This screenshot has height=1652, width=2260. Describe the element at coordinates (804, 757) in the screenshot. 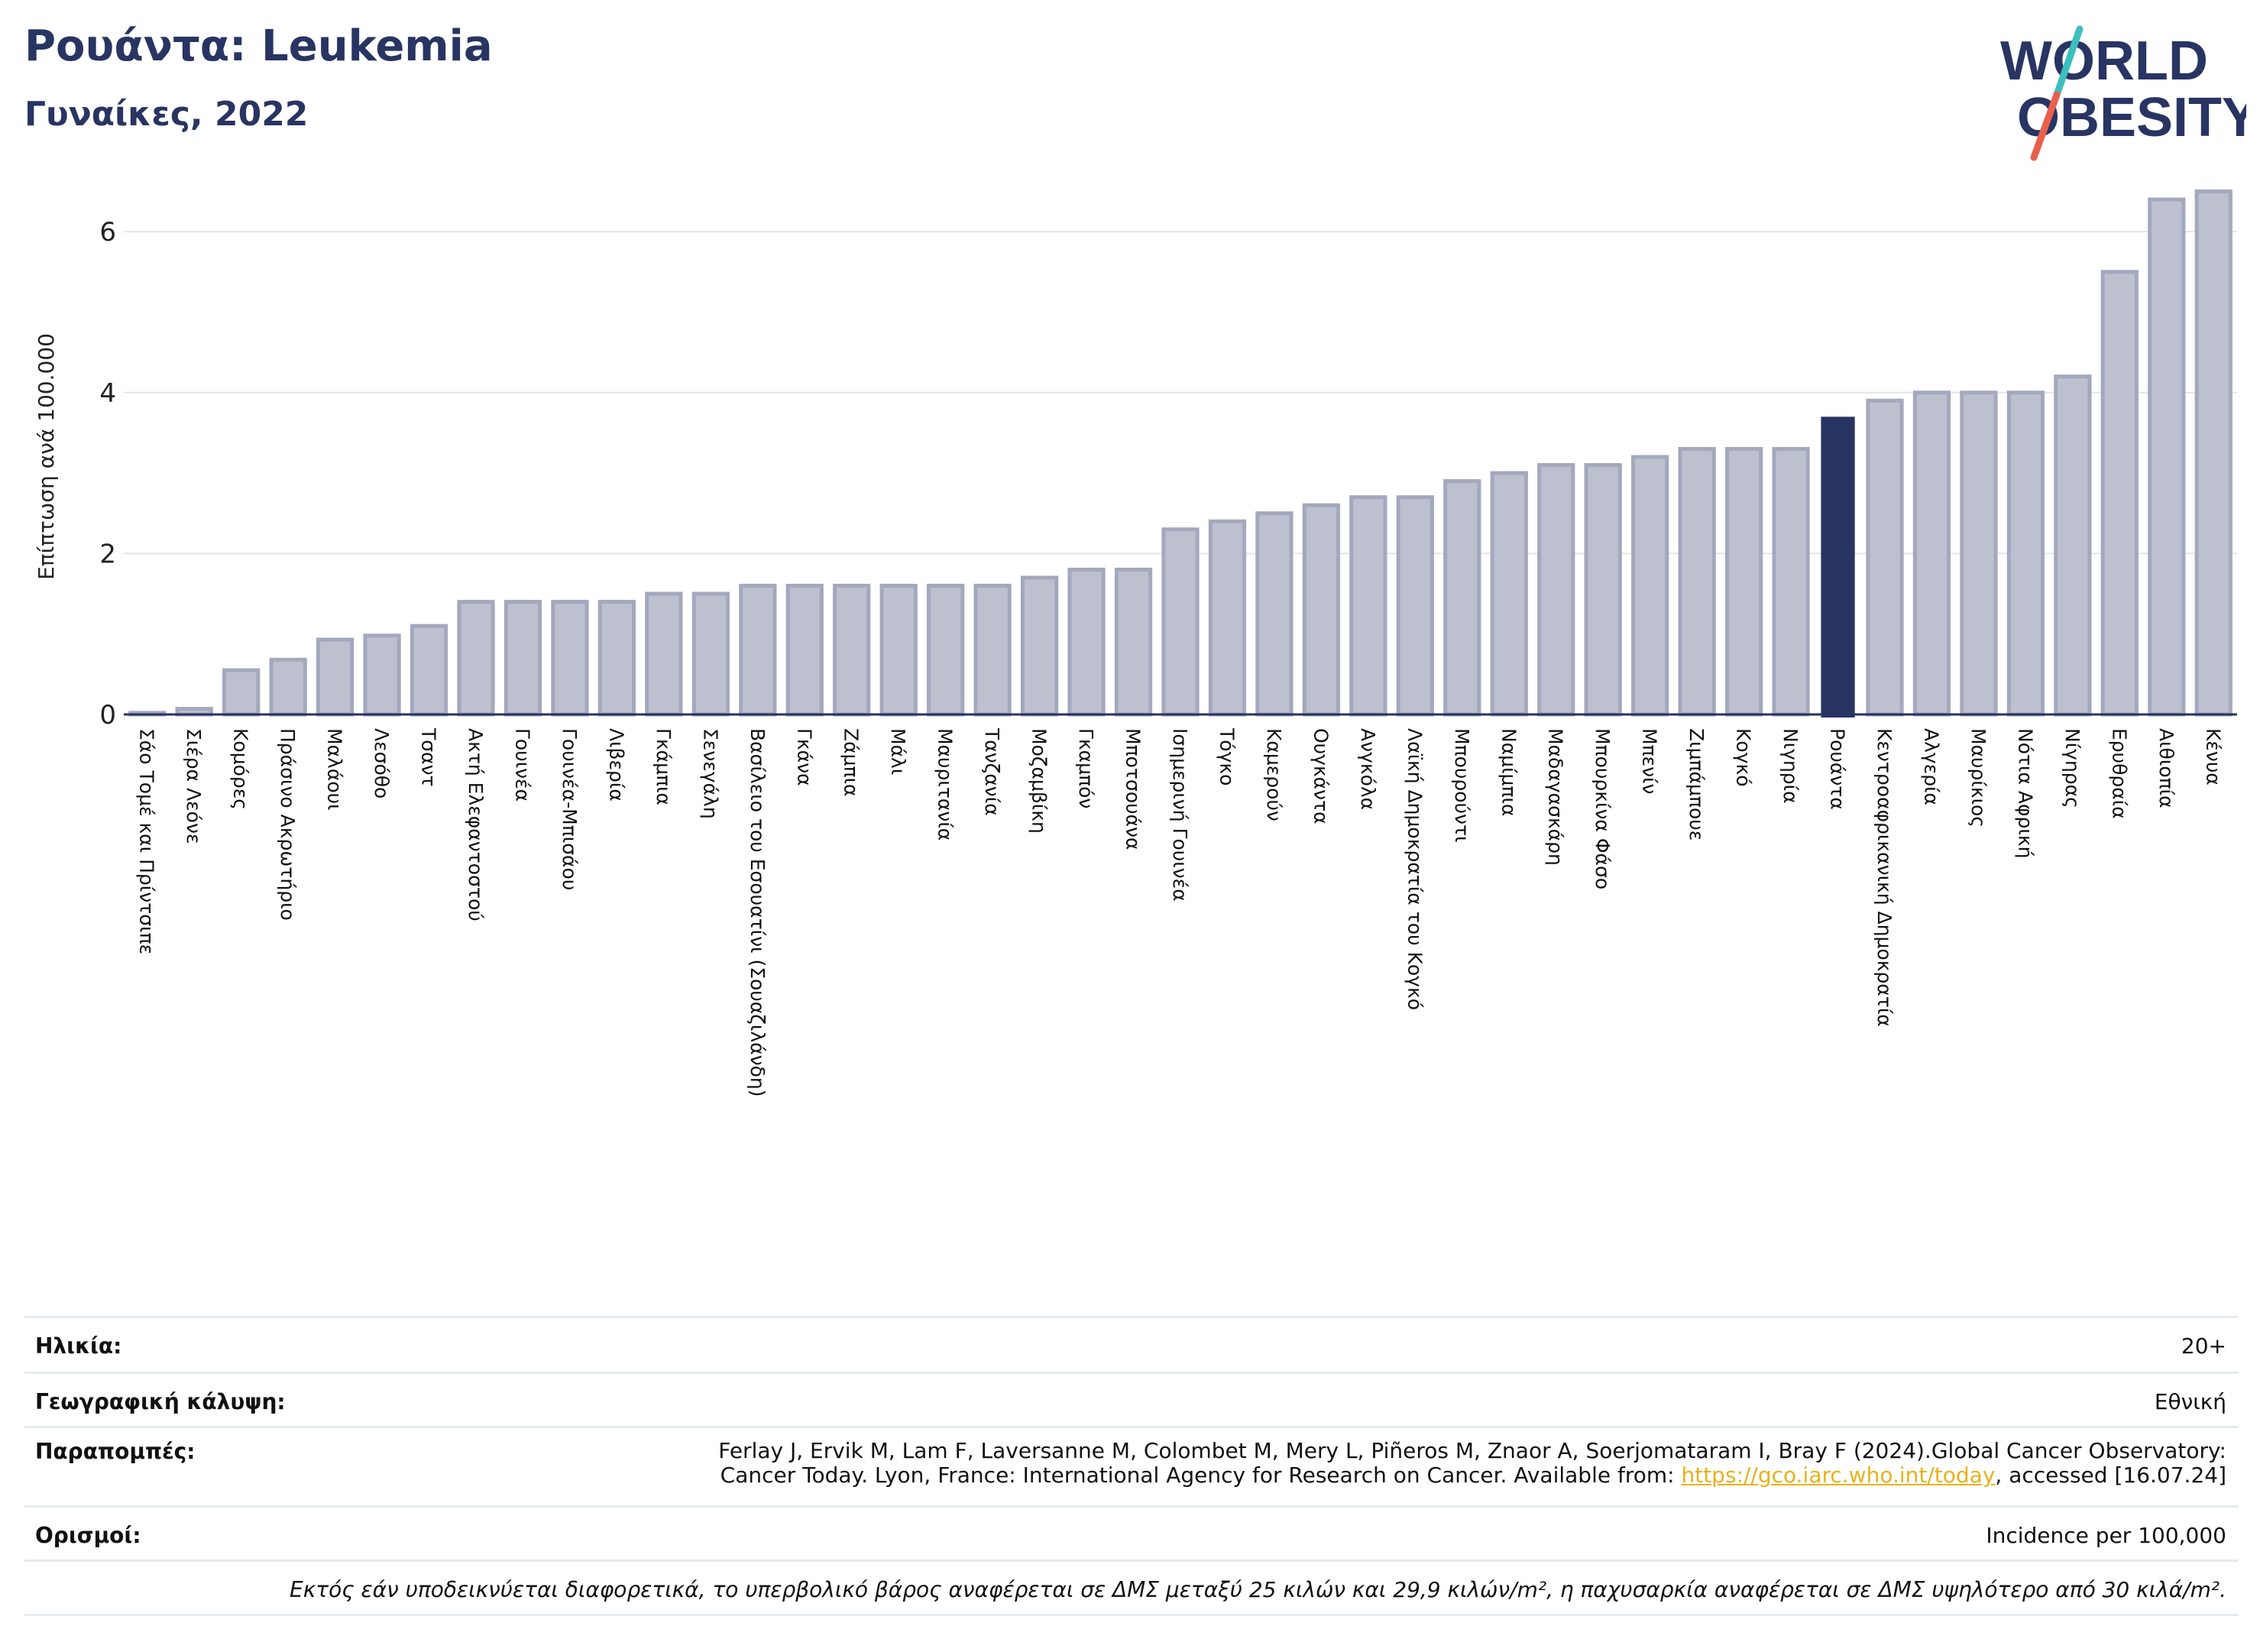

I see `x-tick-label: Γκάνα` at that location.